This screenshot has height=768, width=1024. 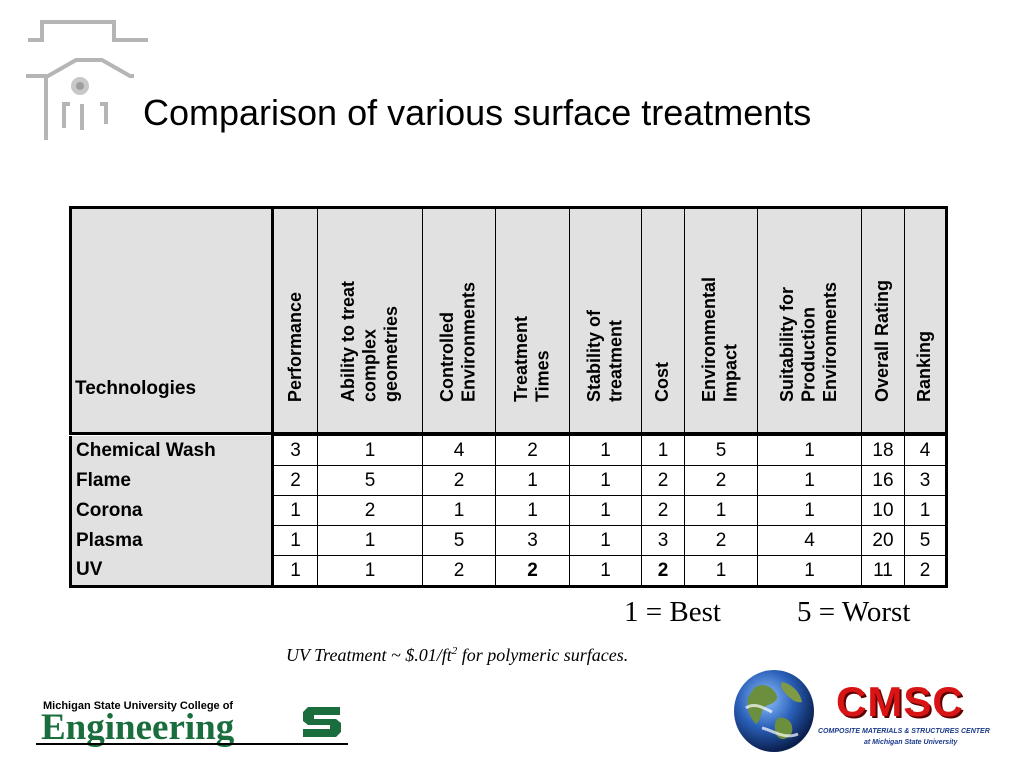 I want to click on column-header-text: Ability to treat complex geometries, so click(x=370, y=341).